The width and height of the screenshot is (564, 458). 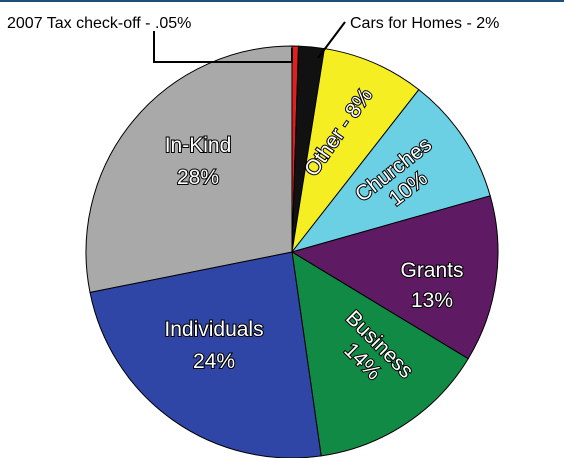 What do you see at coordinates (198, 177) in the screenshot?
I see `slice-label-inkind-pct: 28%` at bounding box center [198, 177].